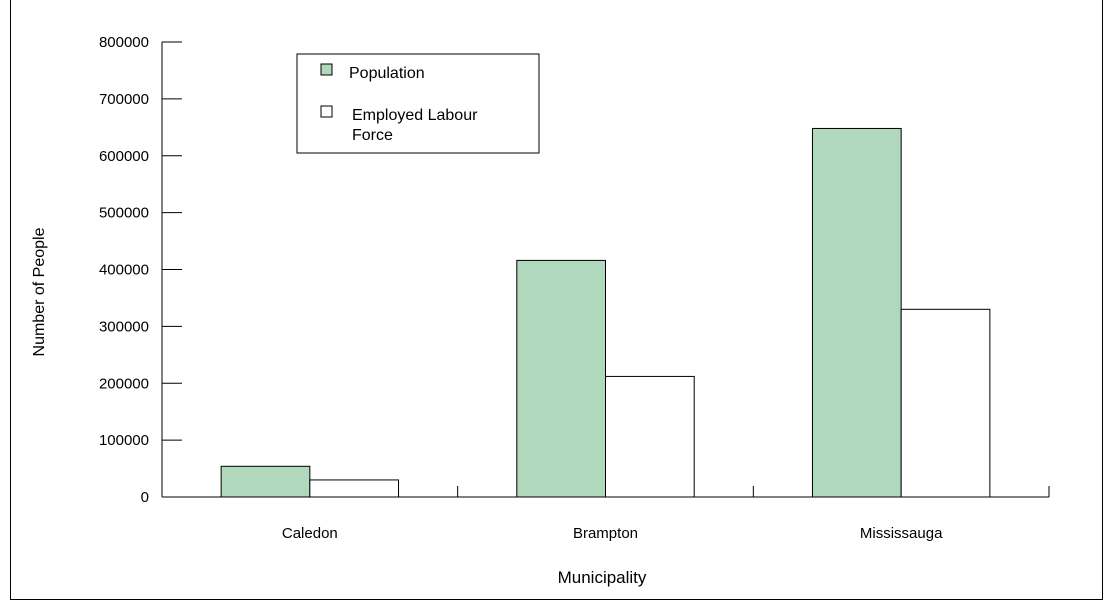  Describe the element at coordinates (124, 440) in the screenshot. I see `y-tick-label: 100000` at that location.